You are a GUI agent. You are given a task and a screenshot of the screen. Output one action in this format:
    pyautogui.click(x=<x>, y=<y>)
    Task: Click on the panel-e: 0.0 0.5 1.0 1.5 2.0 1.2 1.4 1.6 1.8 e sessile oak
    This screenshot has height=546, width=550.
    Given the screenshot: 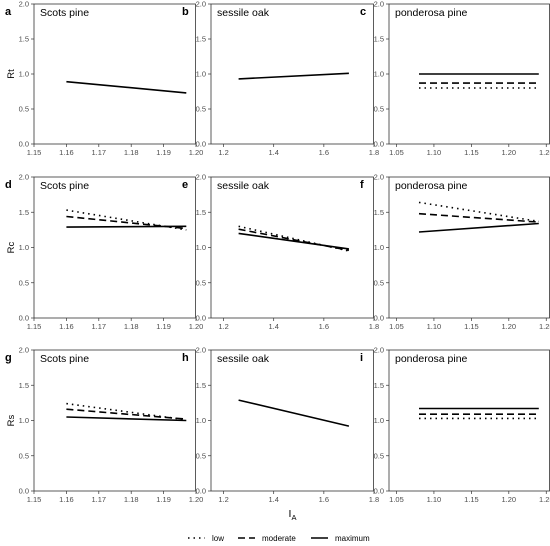 What is the action you would take?
    pyautogui.click(x=280, y=252)
    